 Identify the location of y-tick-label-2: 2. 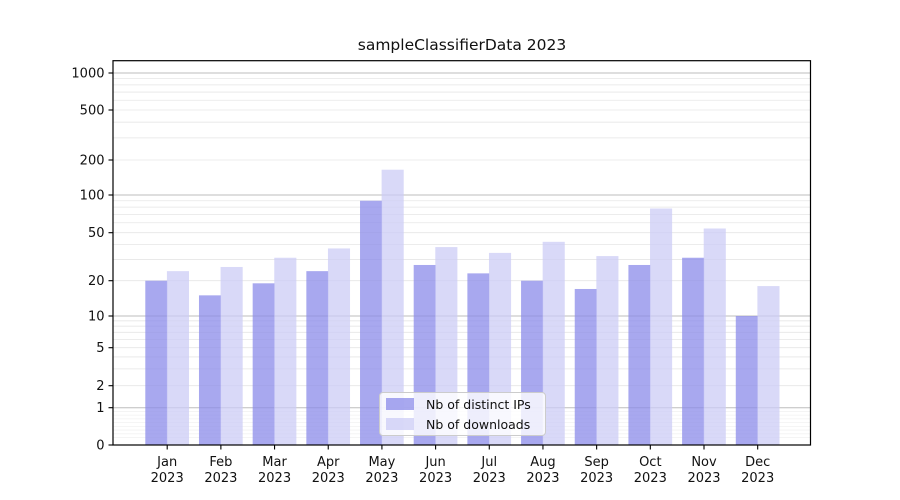
(100, 386).